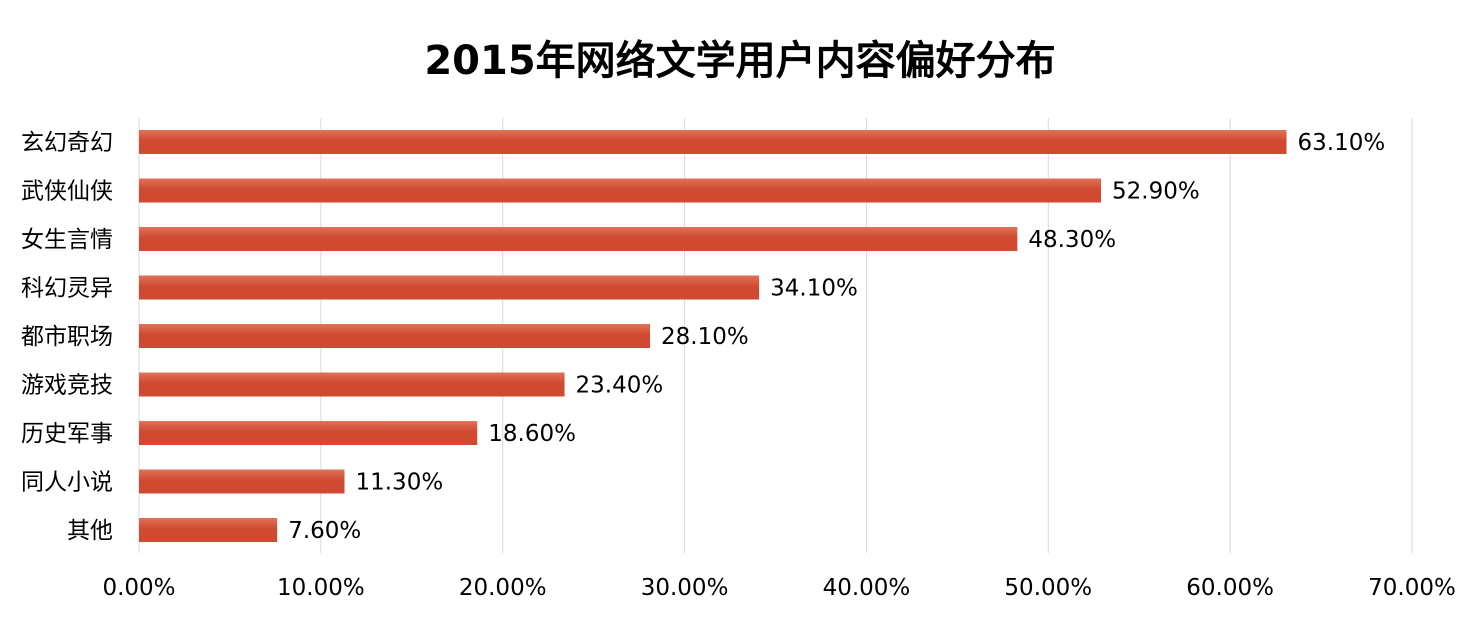 Image resolution: width=1480 pixels, height=617 pixels. Describe the element at coordinates (67, 337) in the screenshot. I see `category-label: 都市职场` at that location.